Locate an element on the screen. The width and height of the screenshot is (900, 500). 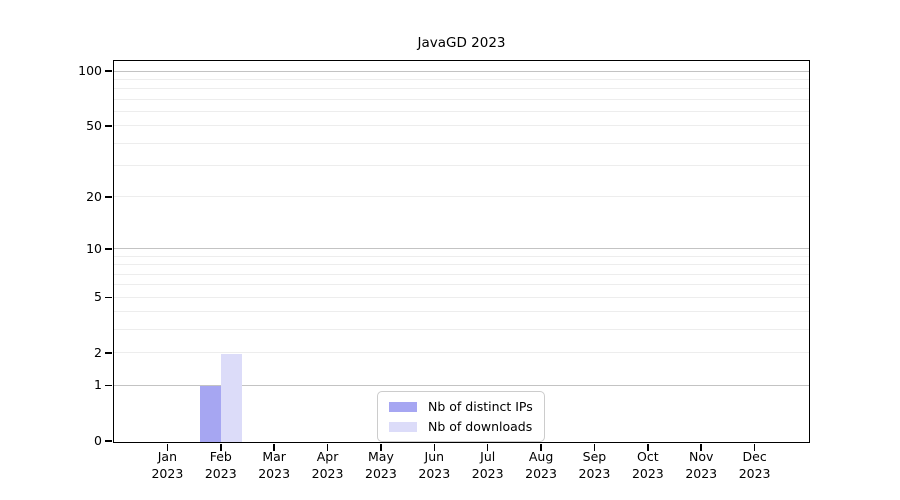
y-axis-tick-label: 1 is located at coordinates (98, 385).